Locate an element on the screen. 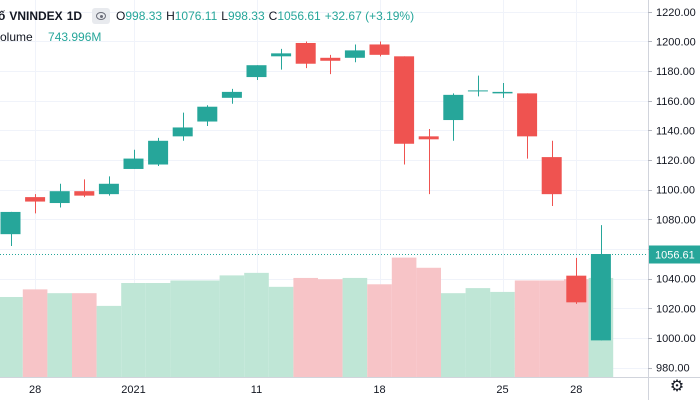 Image resolution: width=700 pixels, height=400 pixels. settings-gear-icon: ⚙ is located at coordinates (677, 386).